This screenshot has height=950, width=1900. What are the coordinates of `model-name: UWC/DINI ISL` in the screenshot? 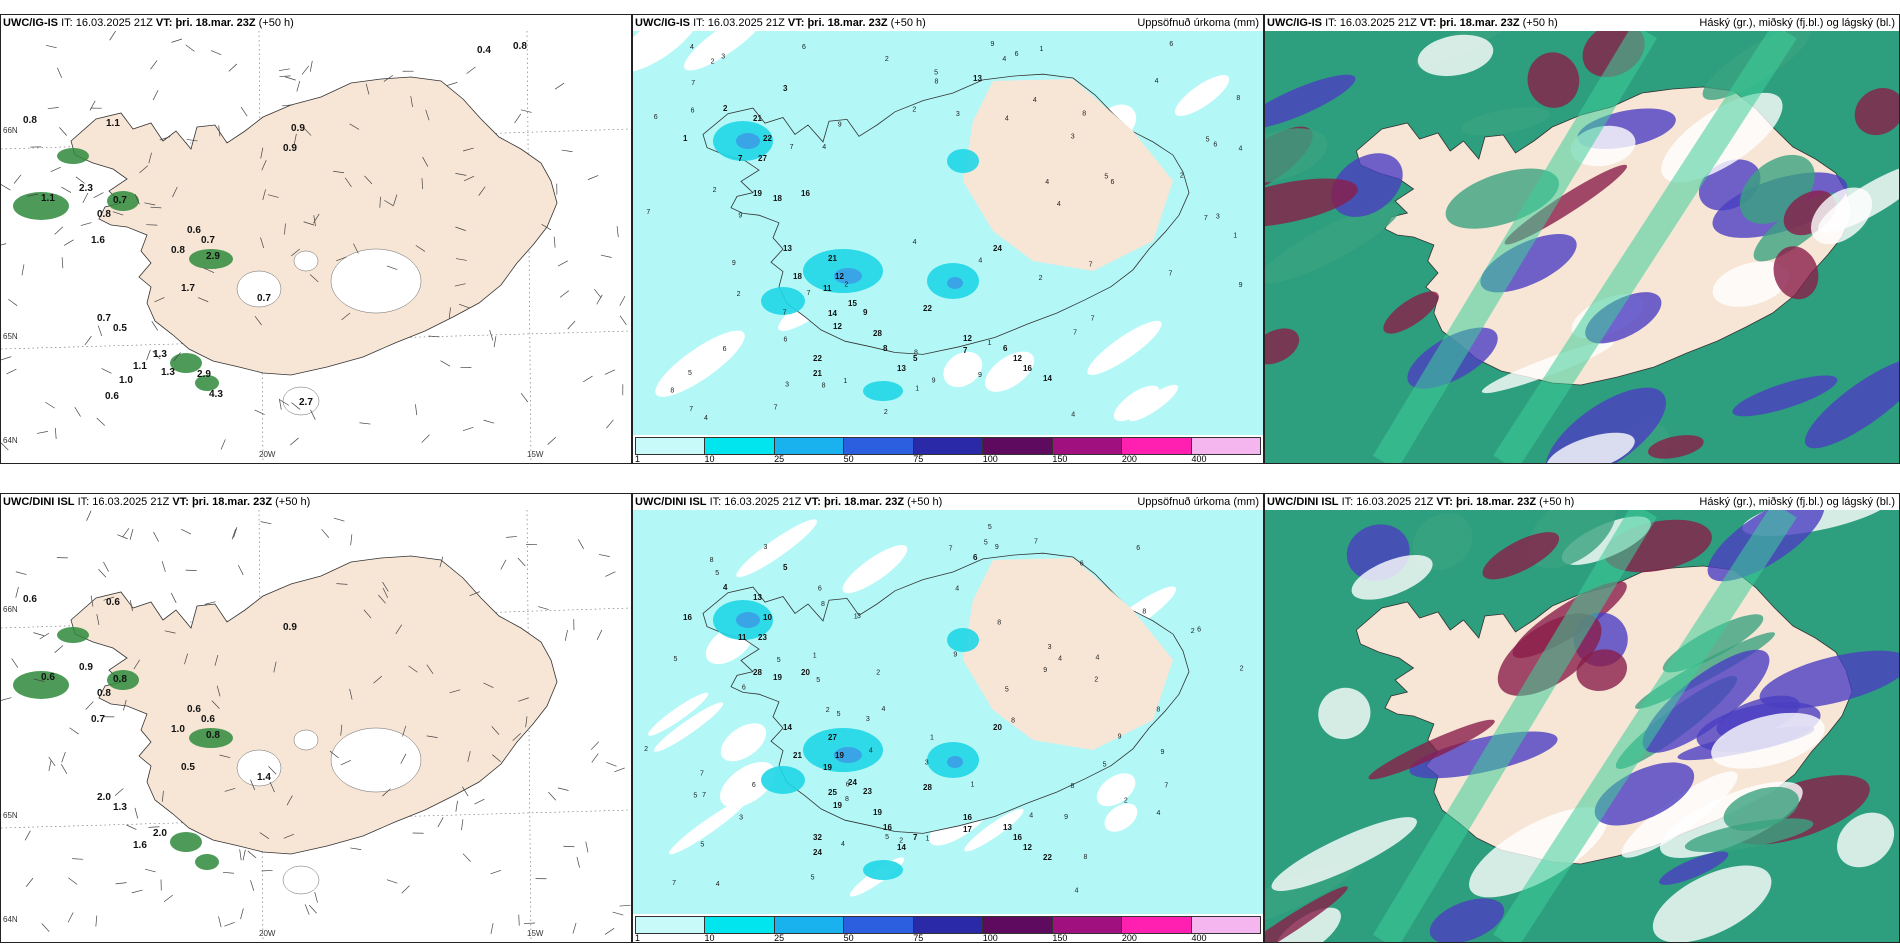 It's located at (1303, 502).